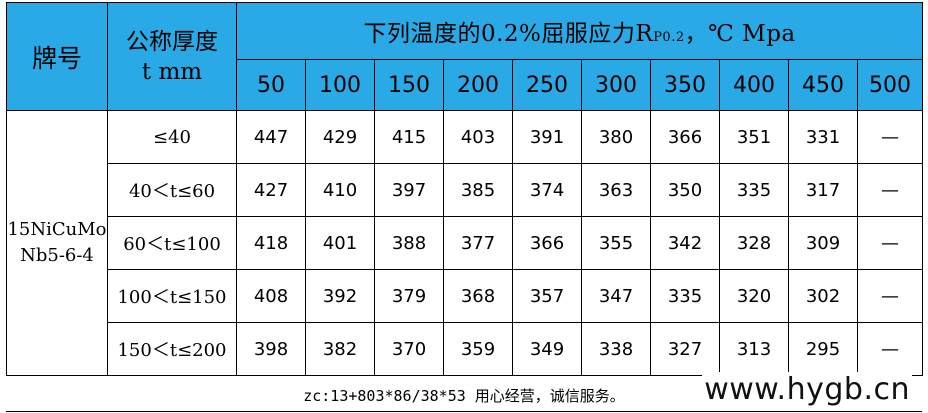 The image size is (928, 413). I want to click on brand-header: 牌号, so click(57, 56).